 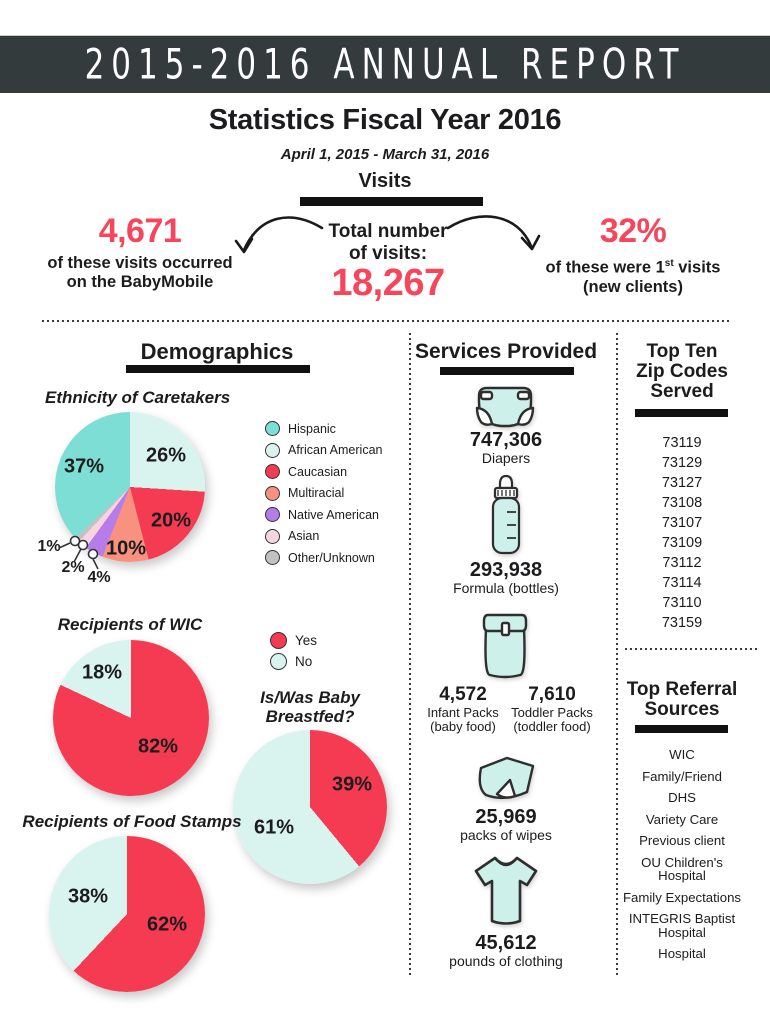 I want to click on zip-item: 73110, so click(x=682, y=603).